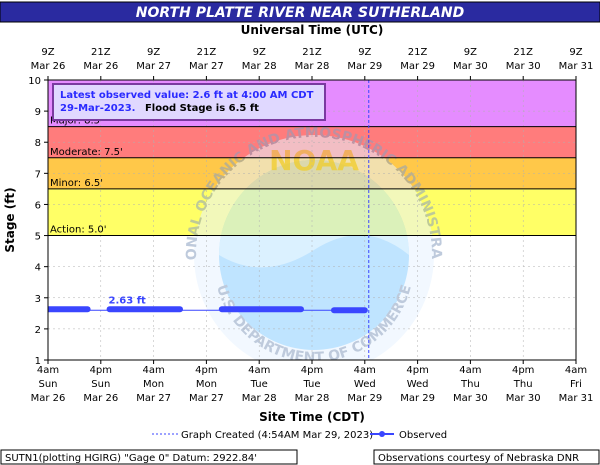 The width and height of the screenshot is (600, 465). I want to click on title-bar, so click(300, 12).